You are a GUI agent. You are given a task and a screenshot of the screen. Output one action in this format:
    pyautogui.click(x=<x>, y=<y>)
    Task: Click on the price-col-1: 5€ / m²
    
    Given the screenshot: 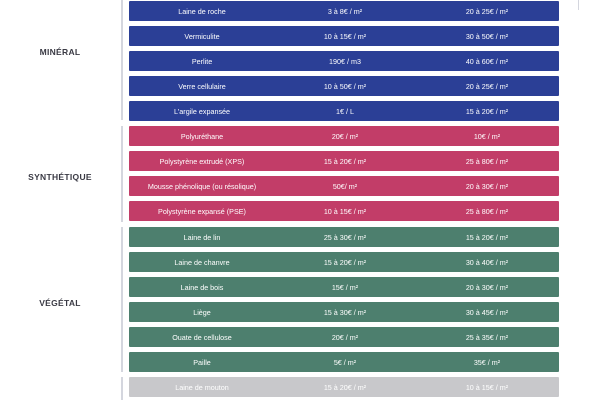 What is the action you would take?
    pyautogui.click(x=345, y=362)
    